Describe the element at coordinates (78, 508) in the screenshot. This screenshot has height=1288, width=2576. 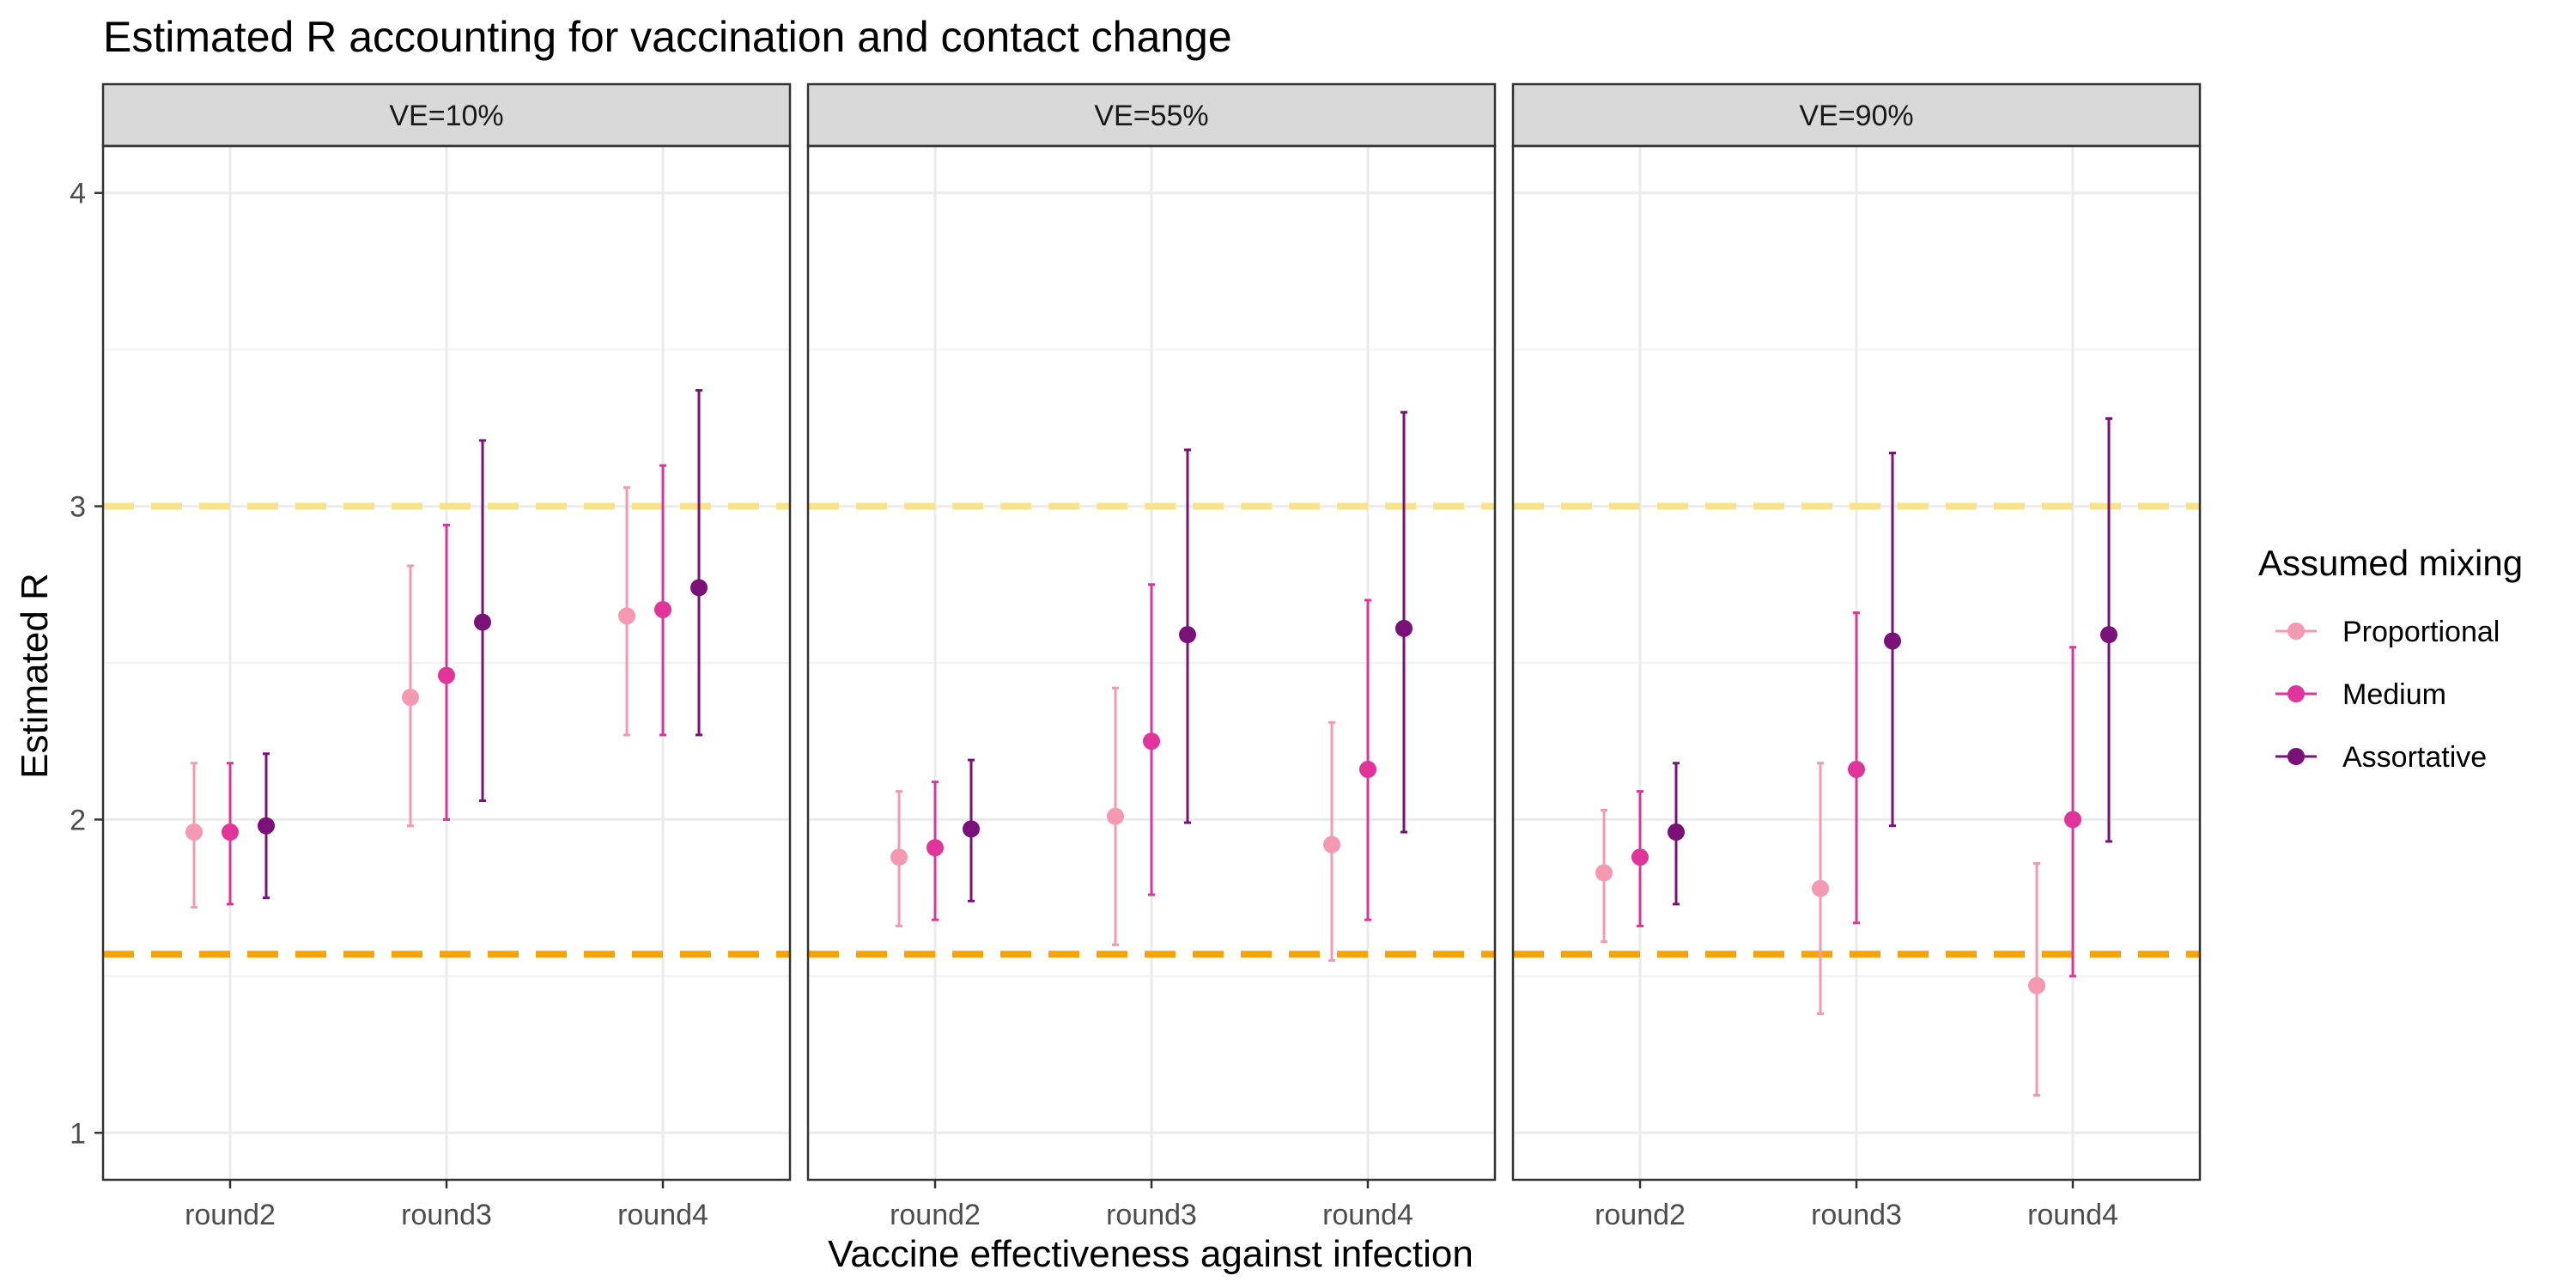
I see `y-tick-label: 3` at that location.